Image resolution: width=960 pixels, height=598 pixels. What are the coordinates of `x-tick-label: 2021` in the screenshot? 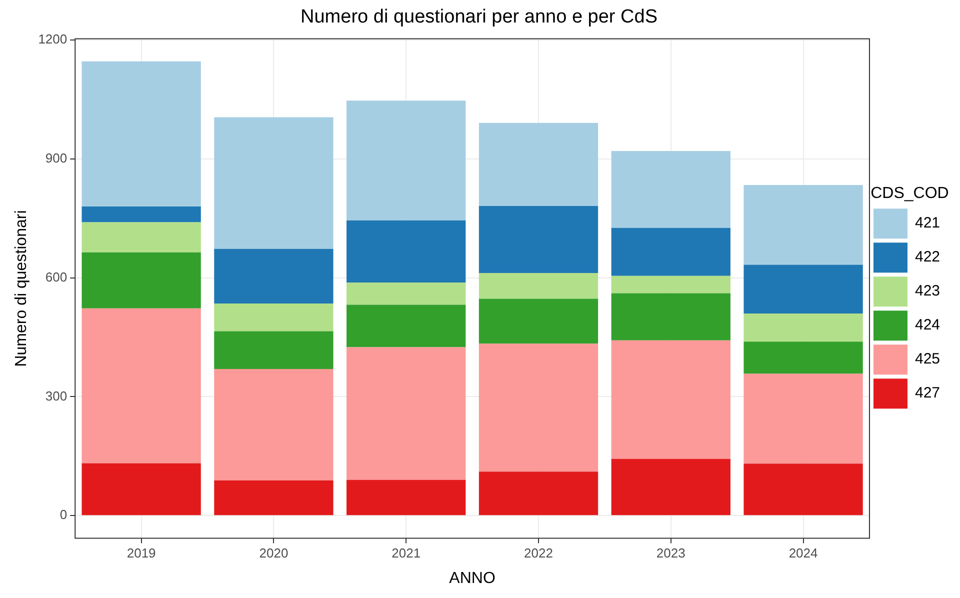 It's located at (406, 553).